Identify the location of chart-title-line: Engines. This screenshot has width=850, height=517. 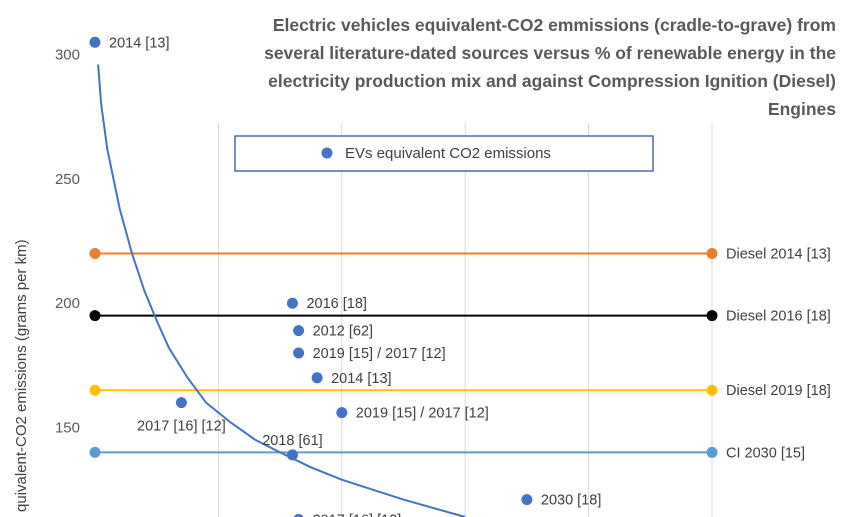
(802, 109).